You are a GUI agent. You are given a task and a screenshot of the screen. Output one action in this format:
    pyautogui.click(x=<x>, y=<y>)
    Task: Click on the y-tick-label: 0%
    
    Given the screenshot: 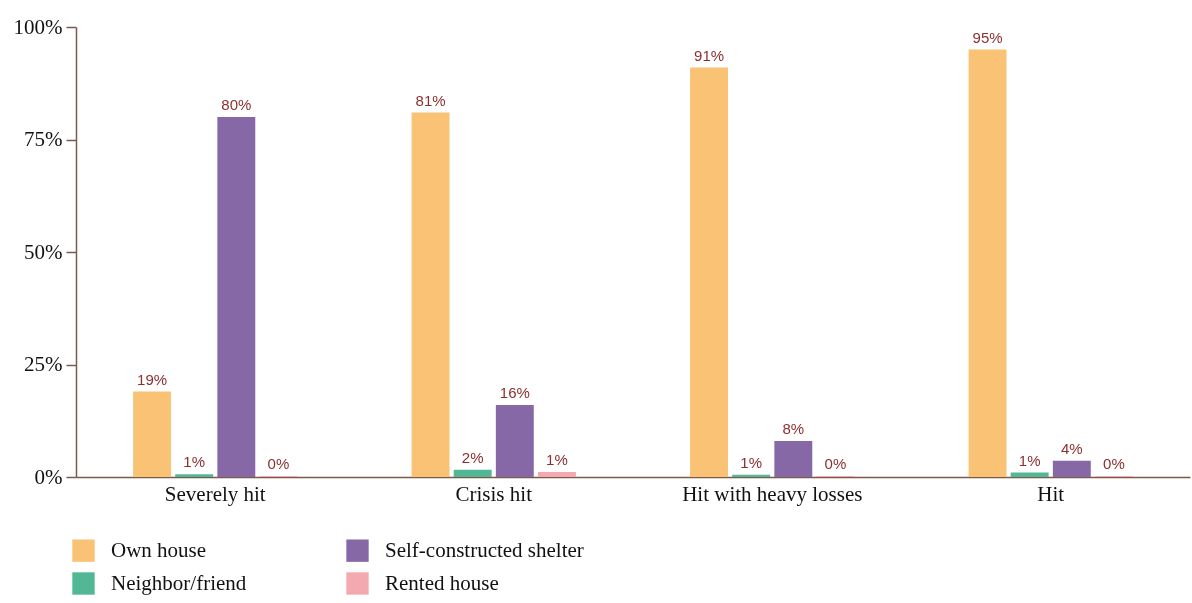 What is the action you would take?
    pyautogui.click(x=48, y=476)
    